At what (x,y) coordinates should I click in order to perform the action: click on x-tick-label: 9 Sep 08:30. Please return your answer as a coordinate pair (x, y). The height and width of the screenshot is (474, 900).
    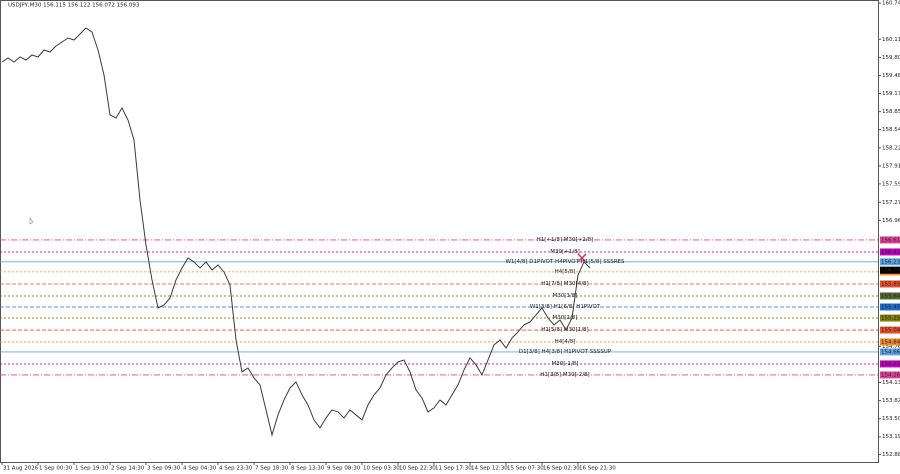
    Looking at the image, I should click on (344, 469).